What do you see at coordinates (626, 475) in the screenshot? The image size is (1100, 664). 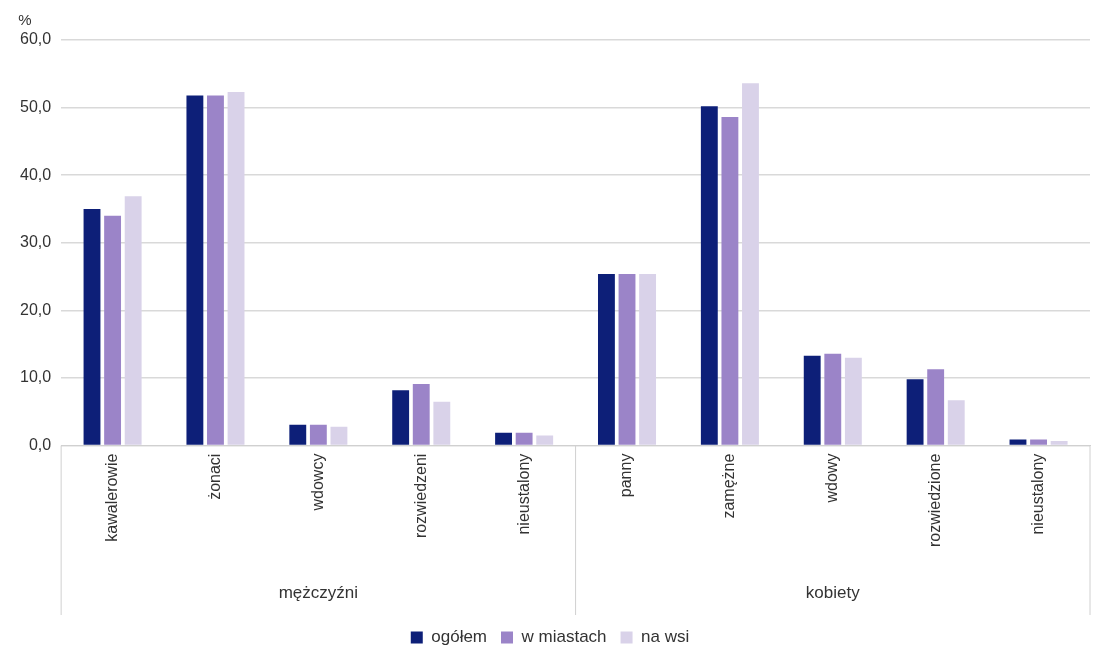 I see `x-tick-label: panny` at bounding box center [626, 475].